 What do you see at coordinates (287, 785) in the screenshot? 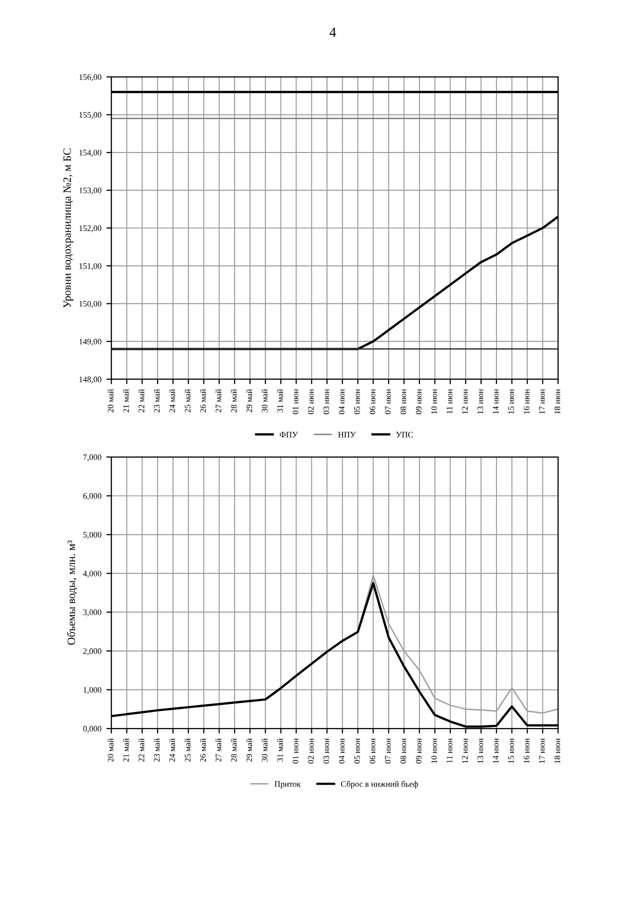
I see `legend-label: Приток` at bounding box center [287, 785].